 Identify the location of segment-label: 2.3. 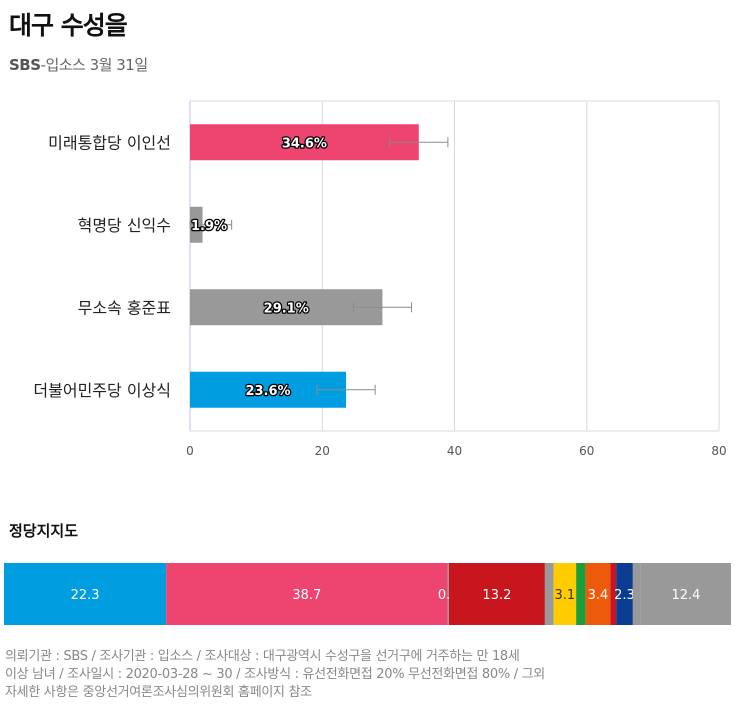
(624, 595).